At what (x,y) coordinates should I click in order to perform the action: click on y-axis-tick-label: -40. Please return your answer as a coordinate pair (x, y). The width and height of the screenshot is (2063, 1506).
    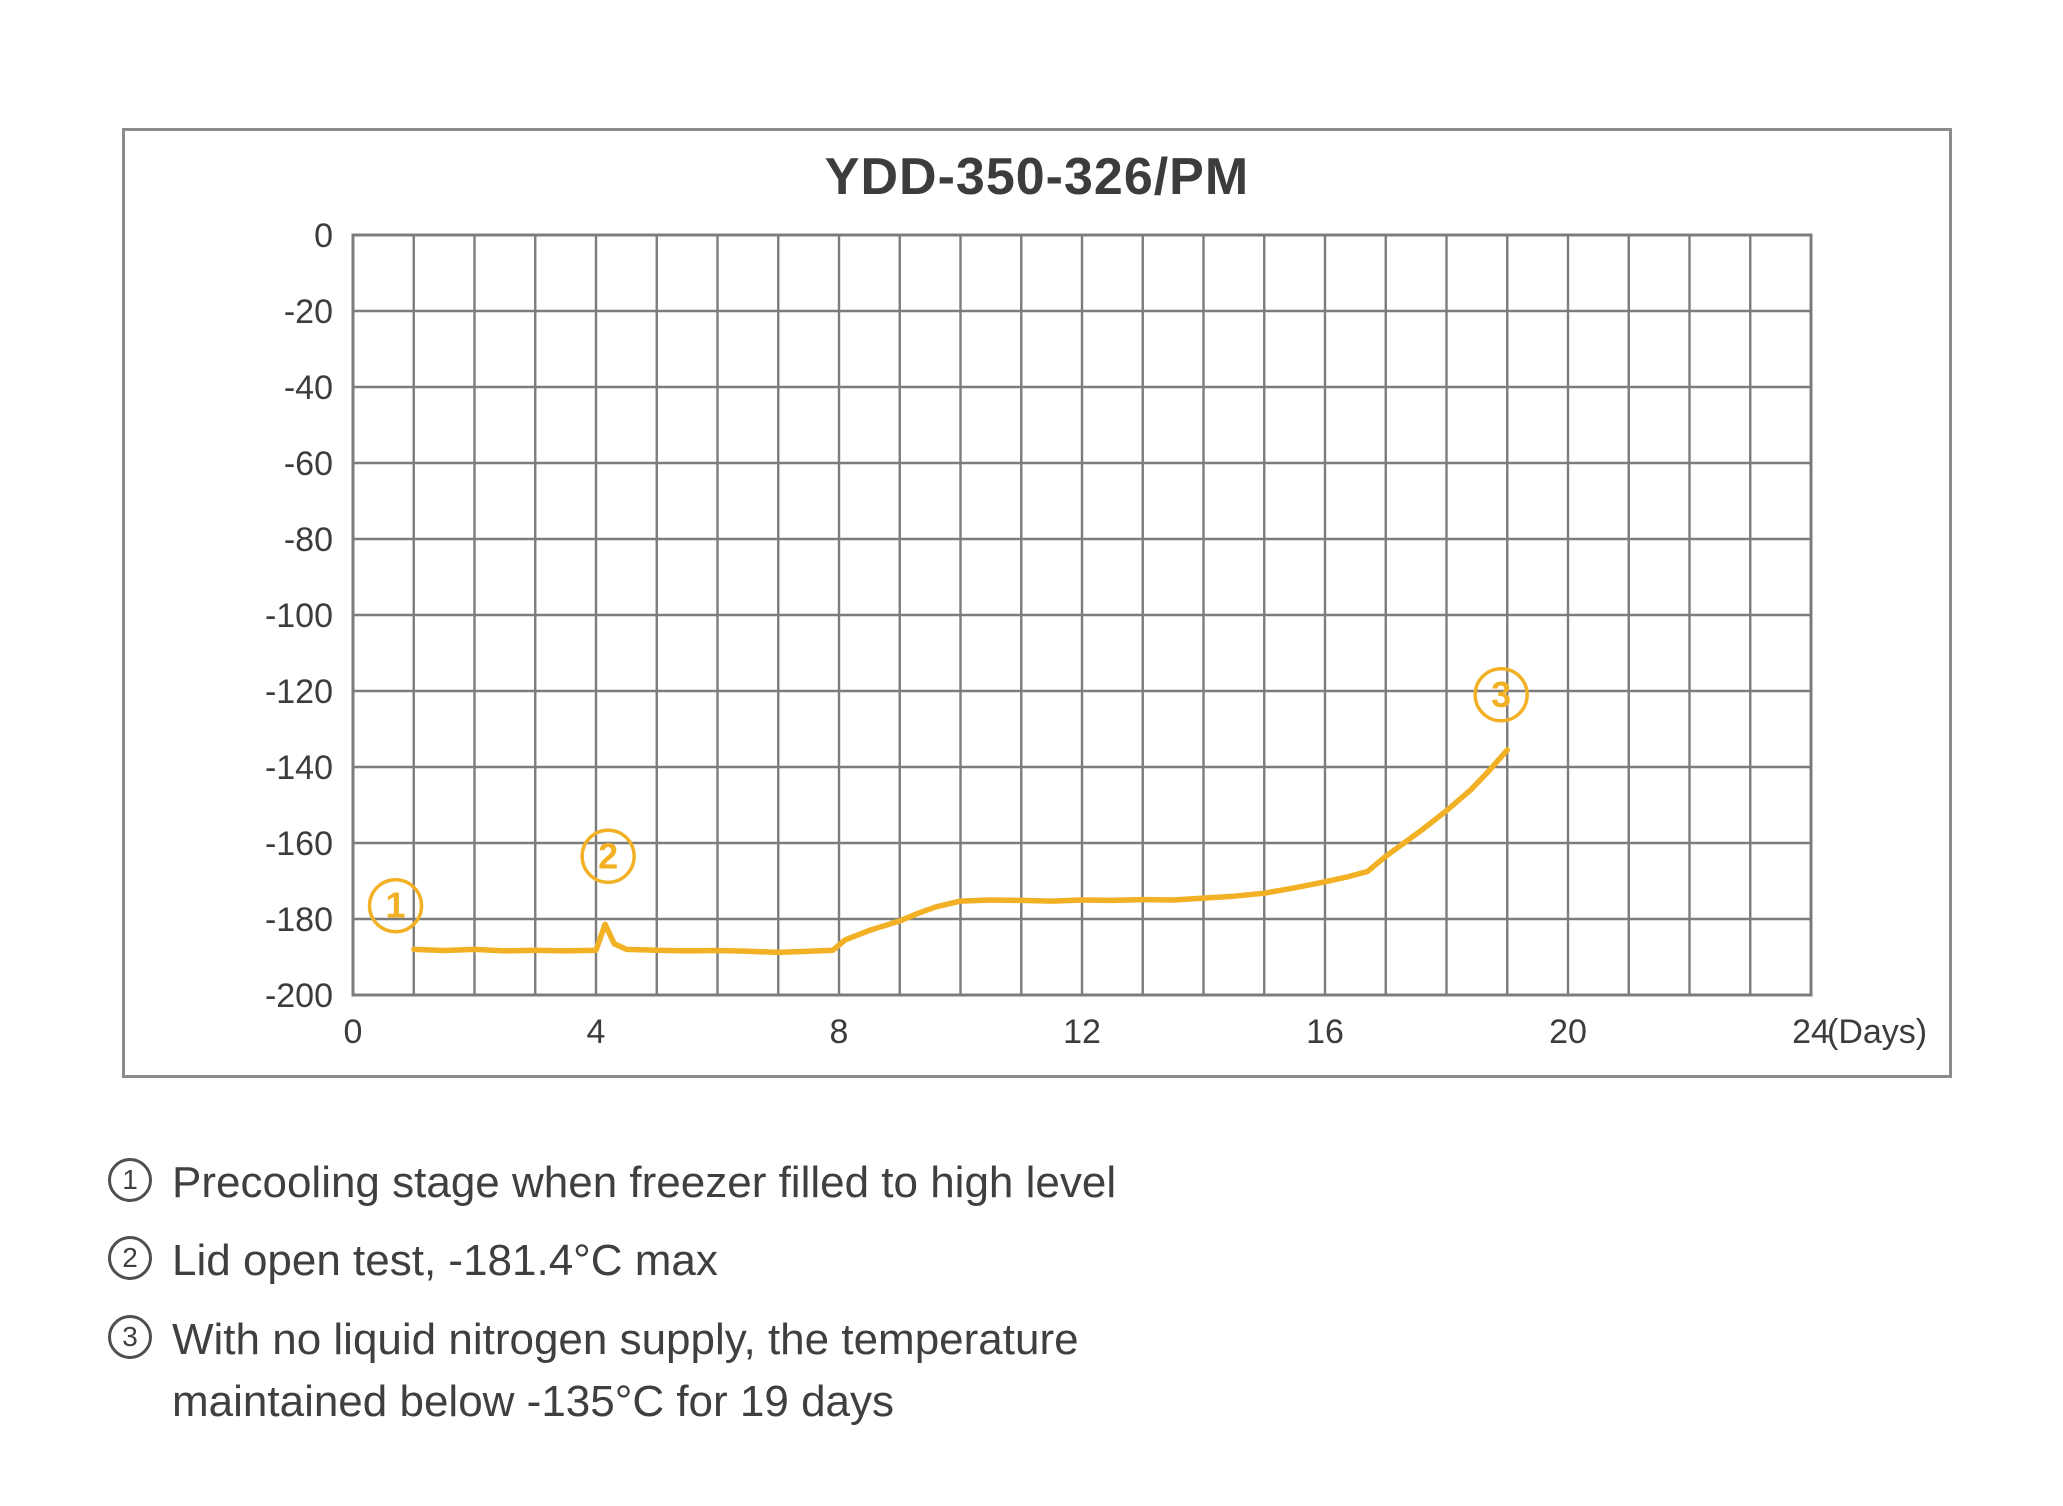
    Looking at the image, I should click on (308, 388).